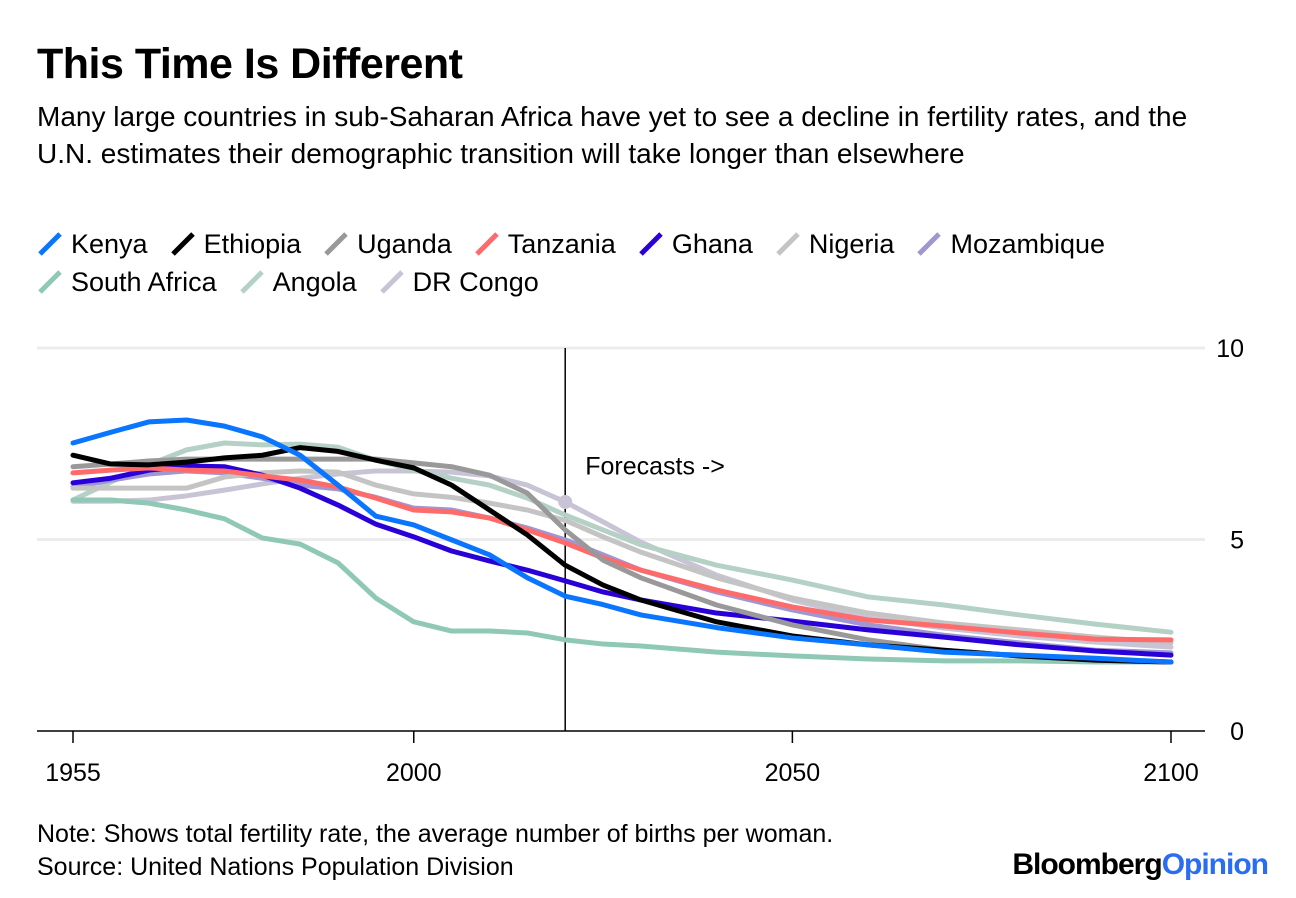 This screenshot has height=898, width=1296. Describe the element at coordinates (1237, 541) in the screenshot. I see `y-tick-label: 5` at that location.